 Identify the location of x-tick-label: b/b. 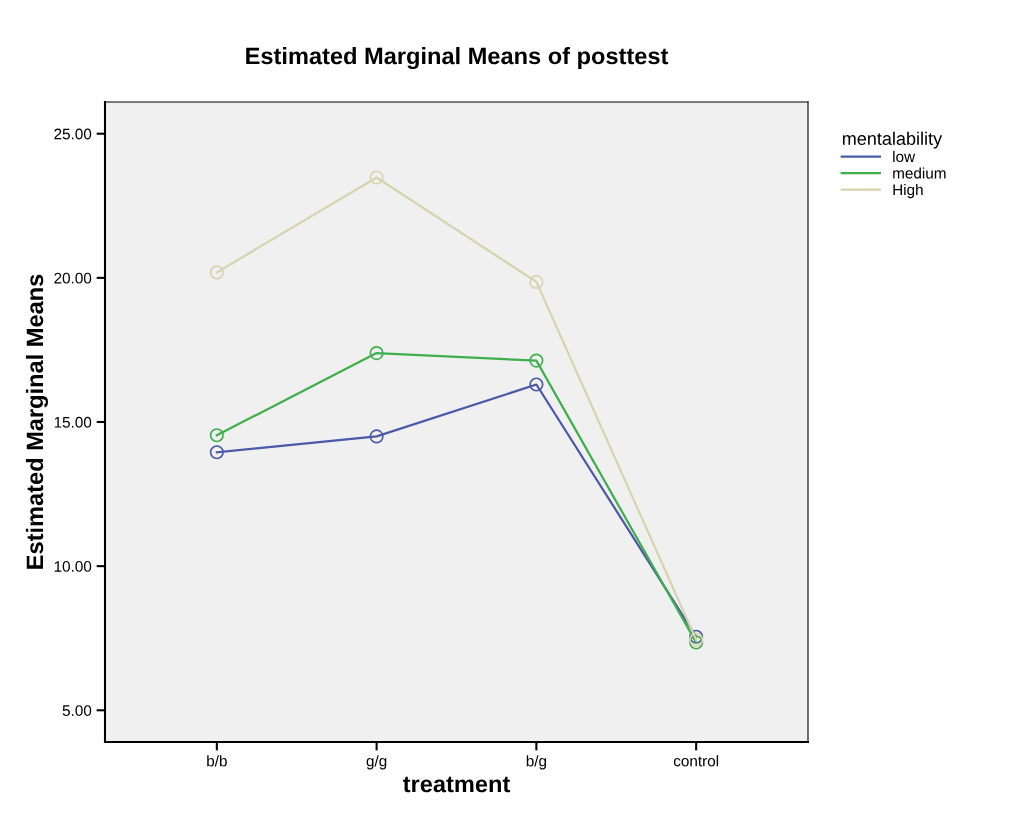
(217, 761).